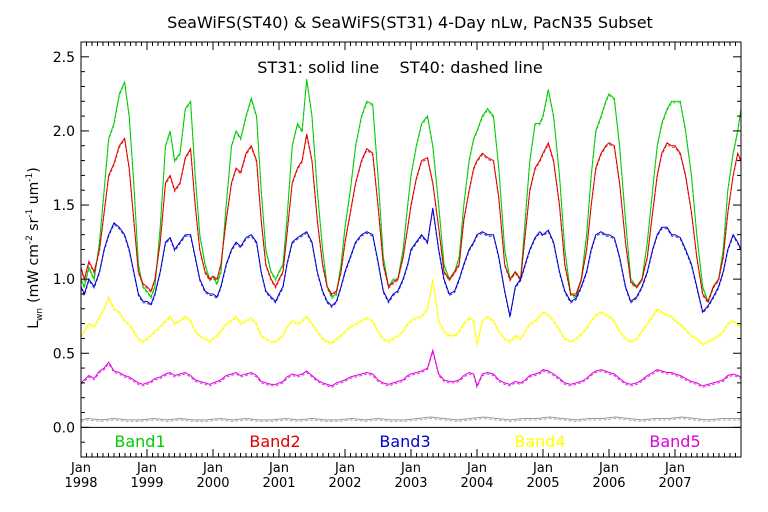 The width and height of the screenshot is (768, 512). I want to click on legend-band5: Band5, so click(674, 441).